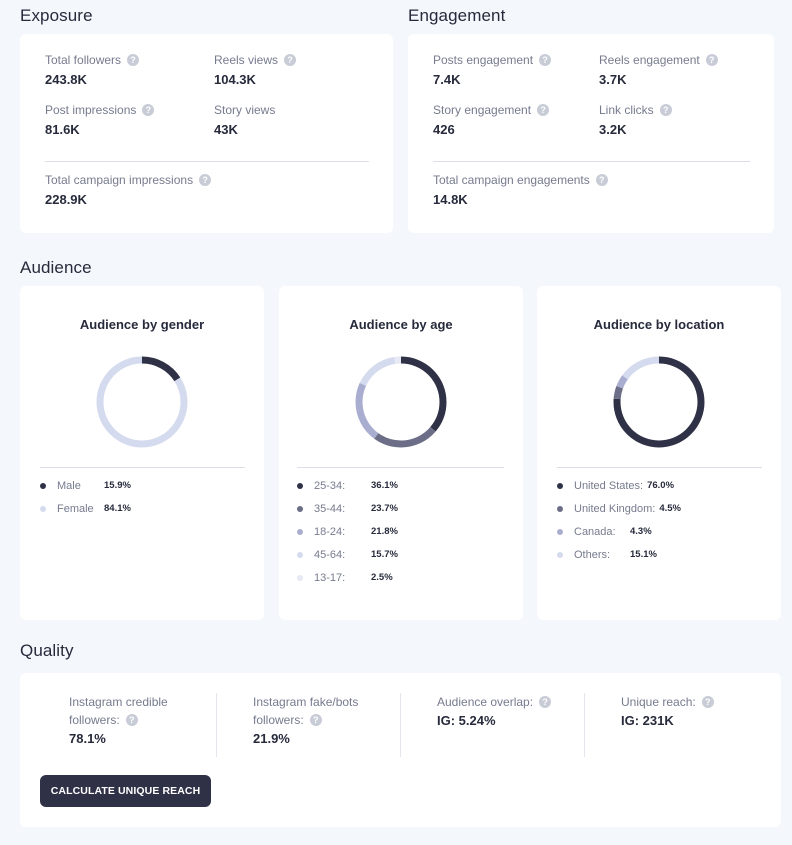 This screenshot has width=792, height=845. Describe the element at coordinates (520, 190) in the screenshot. I see `metric-total-campaign-engagements: Total campaign engagements? 14.8K` at that location.